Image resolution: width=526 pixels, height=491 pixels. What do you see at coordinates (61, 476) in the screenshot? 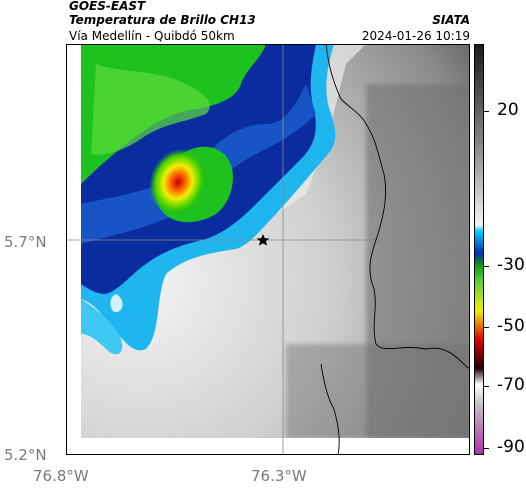
I see `lon-tick-76-8: 76.8°W` at bounding box center [61, 476].